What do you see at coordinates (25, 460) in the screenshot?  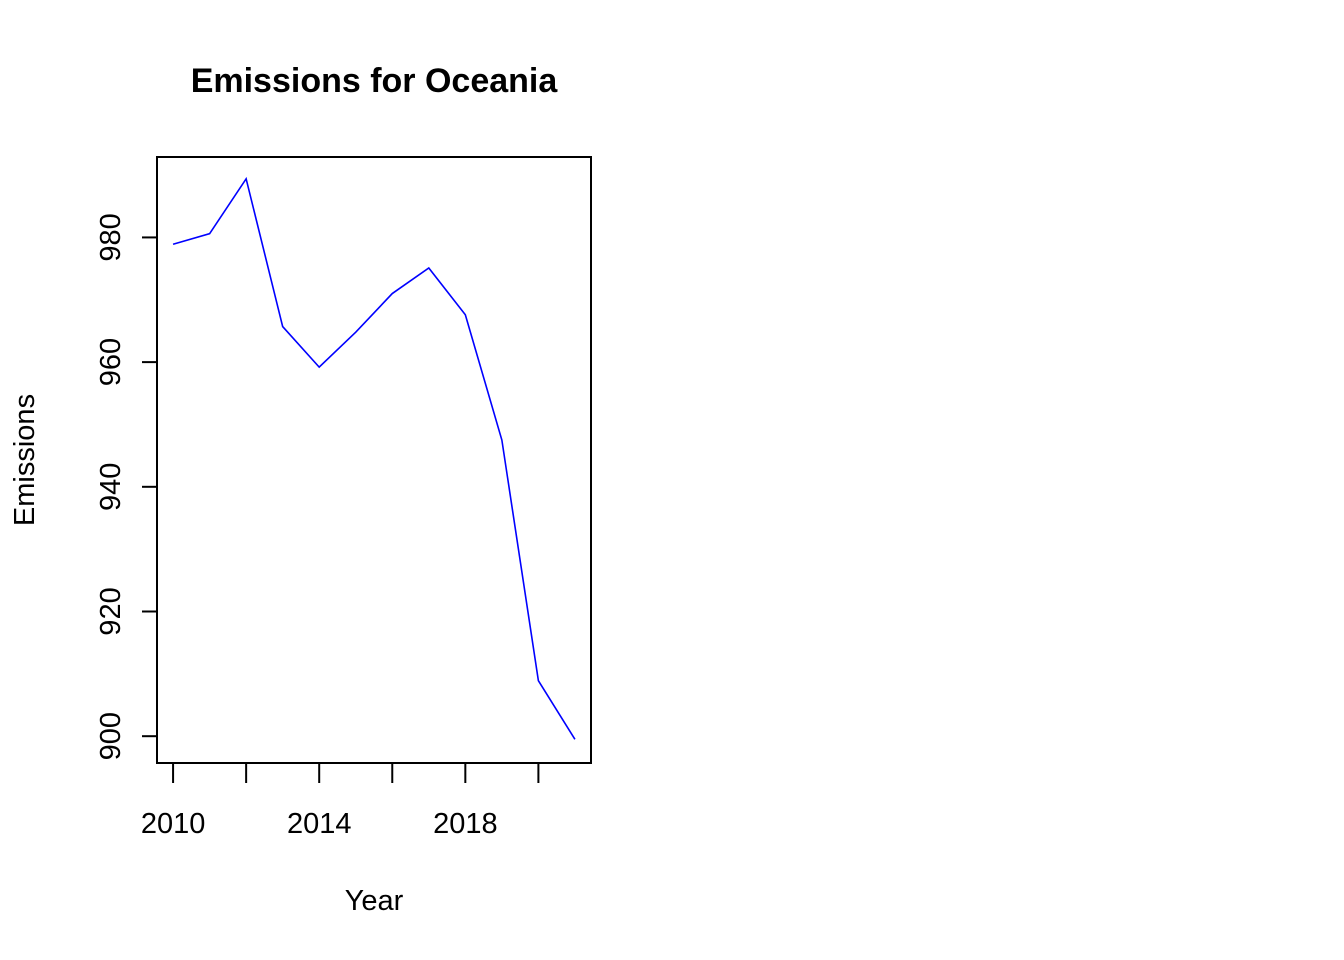 I see `y-axis-label: Emissions` at bounding box center [25, 460].